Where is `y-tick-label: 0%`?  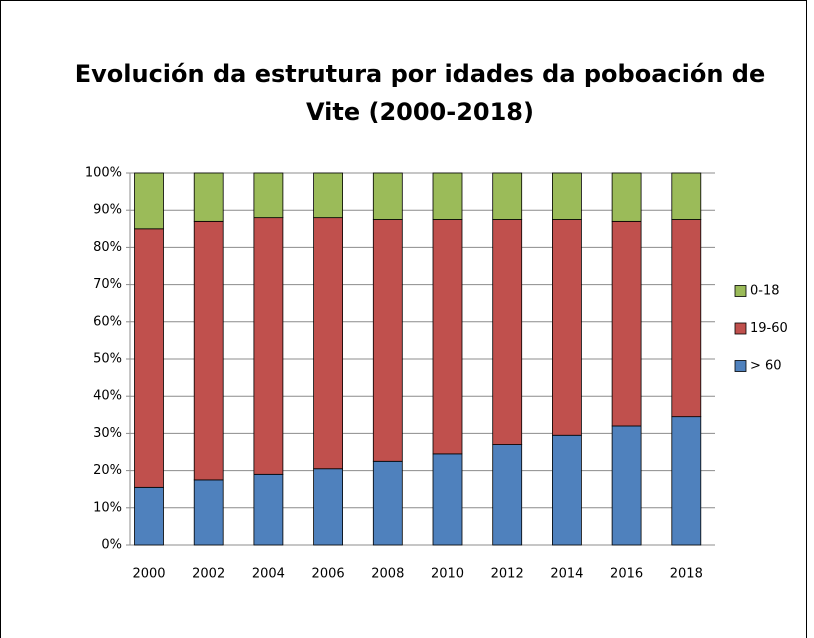
y-tick-label: 0% is located at coordinates (111, 545).